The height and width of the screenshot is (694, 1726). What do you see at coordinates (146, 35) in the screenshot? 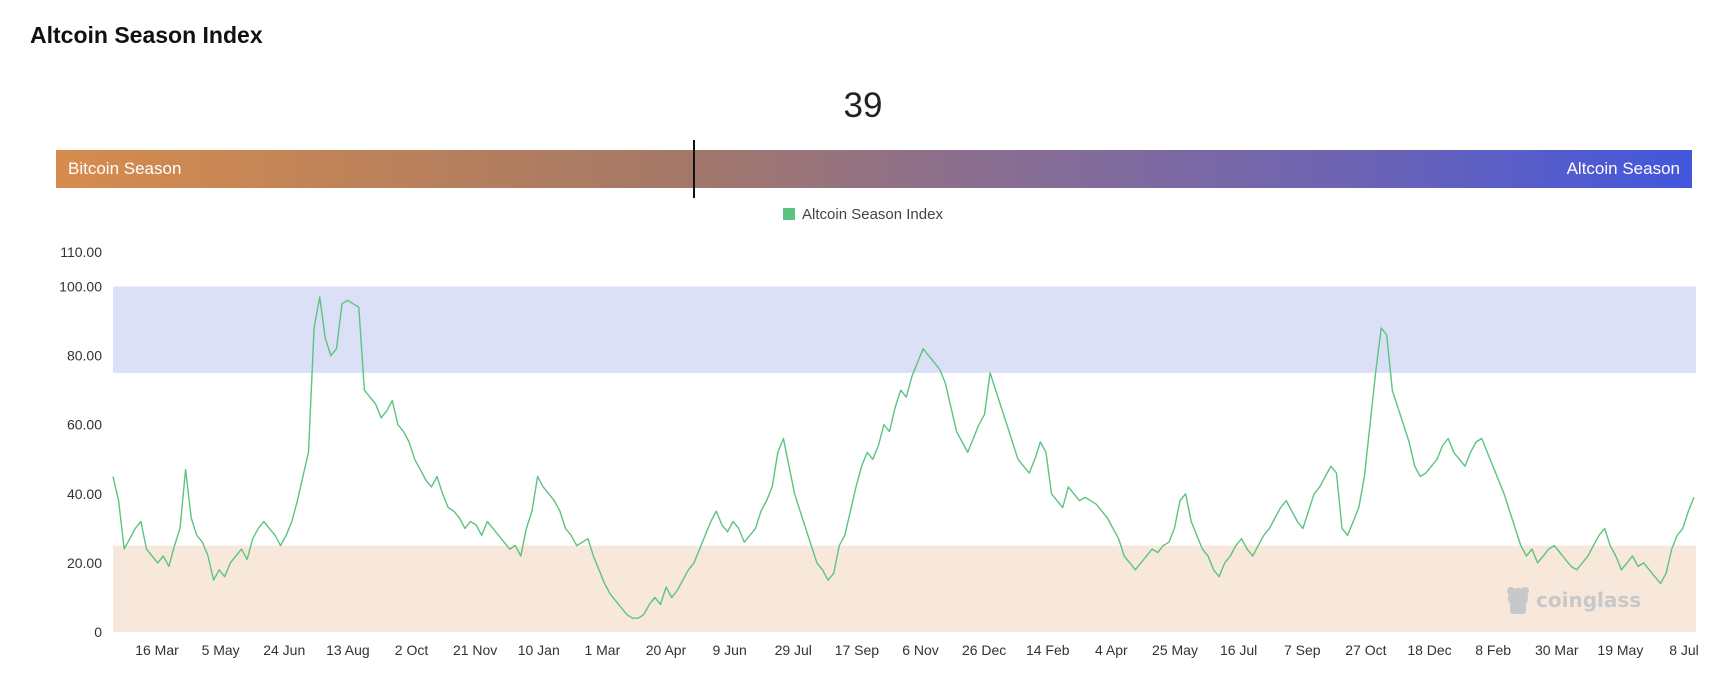
I see `page-title: Altcoin Season Index` at bounding box center [146, 35].